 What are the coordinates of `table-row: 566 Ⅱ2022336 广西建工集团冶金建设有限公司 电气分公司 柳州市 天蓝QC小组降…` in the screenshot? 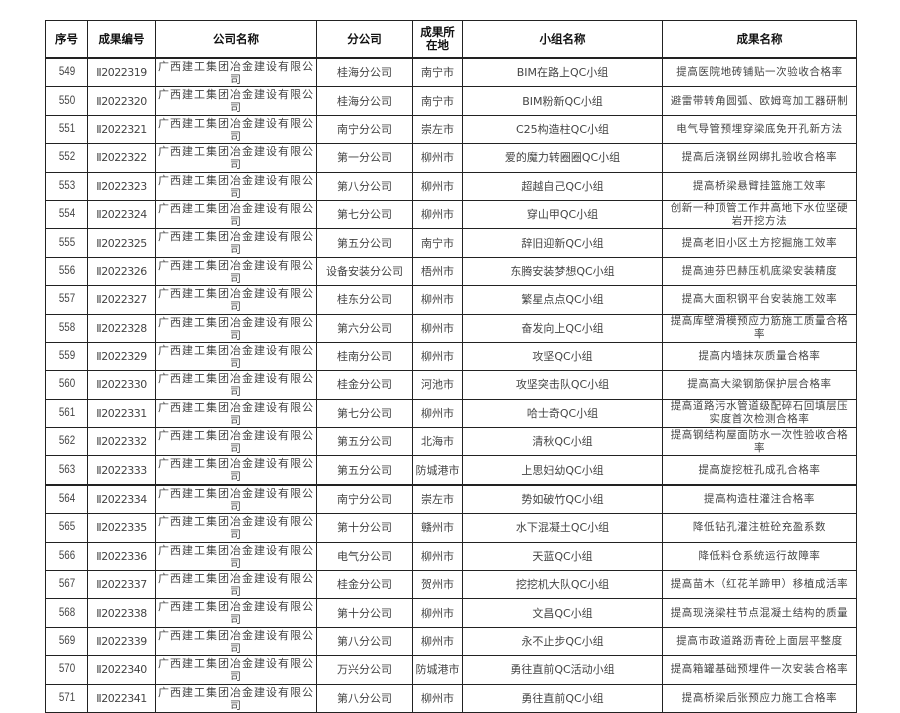 It's located at (451, 556).